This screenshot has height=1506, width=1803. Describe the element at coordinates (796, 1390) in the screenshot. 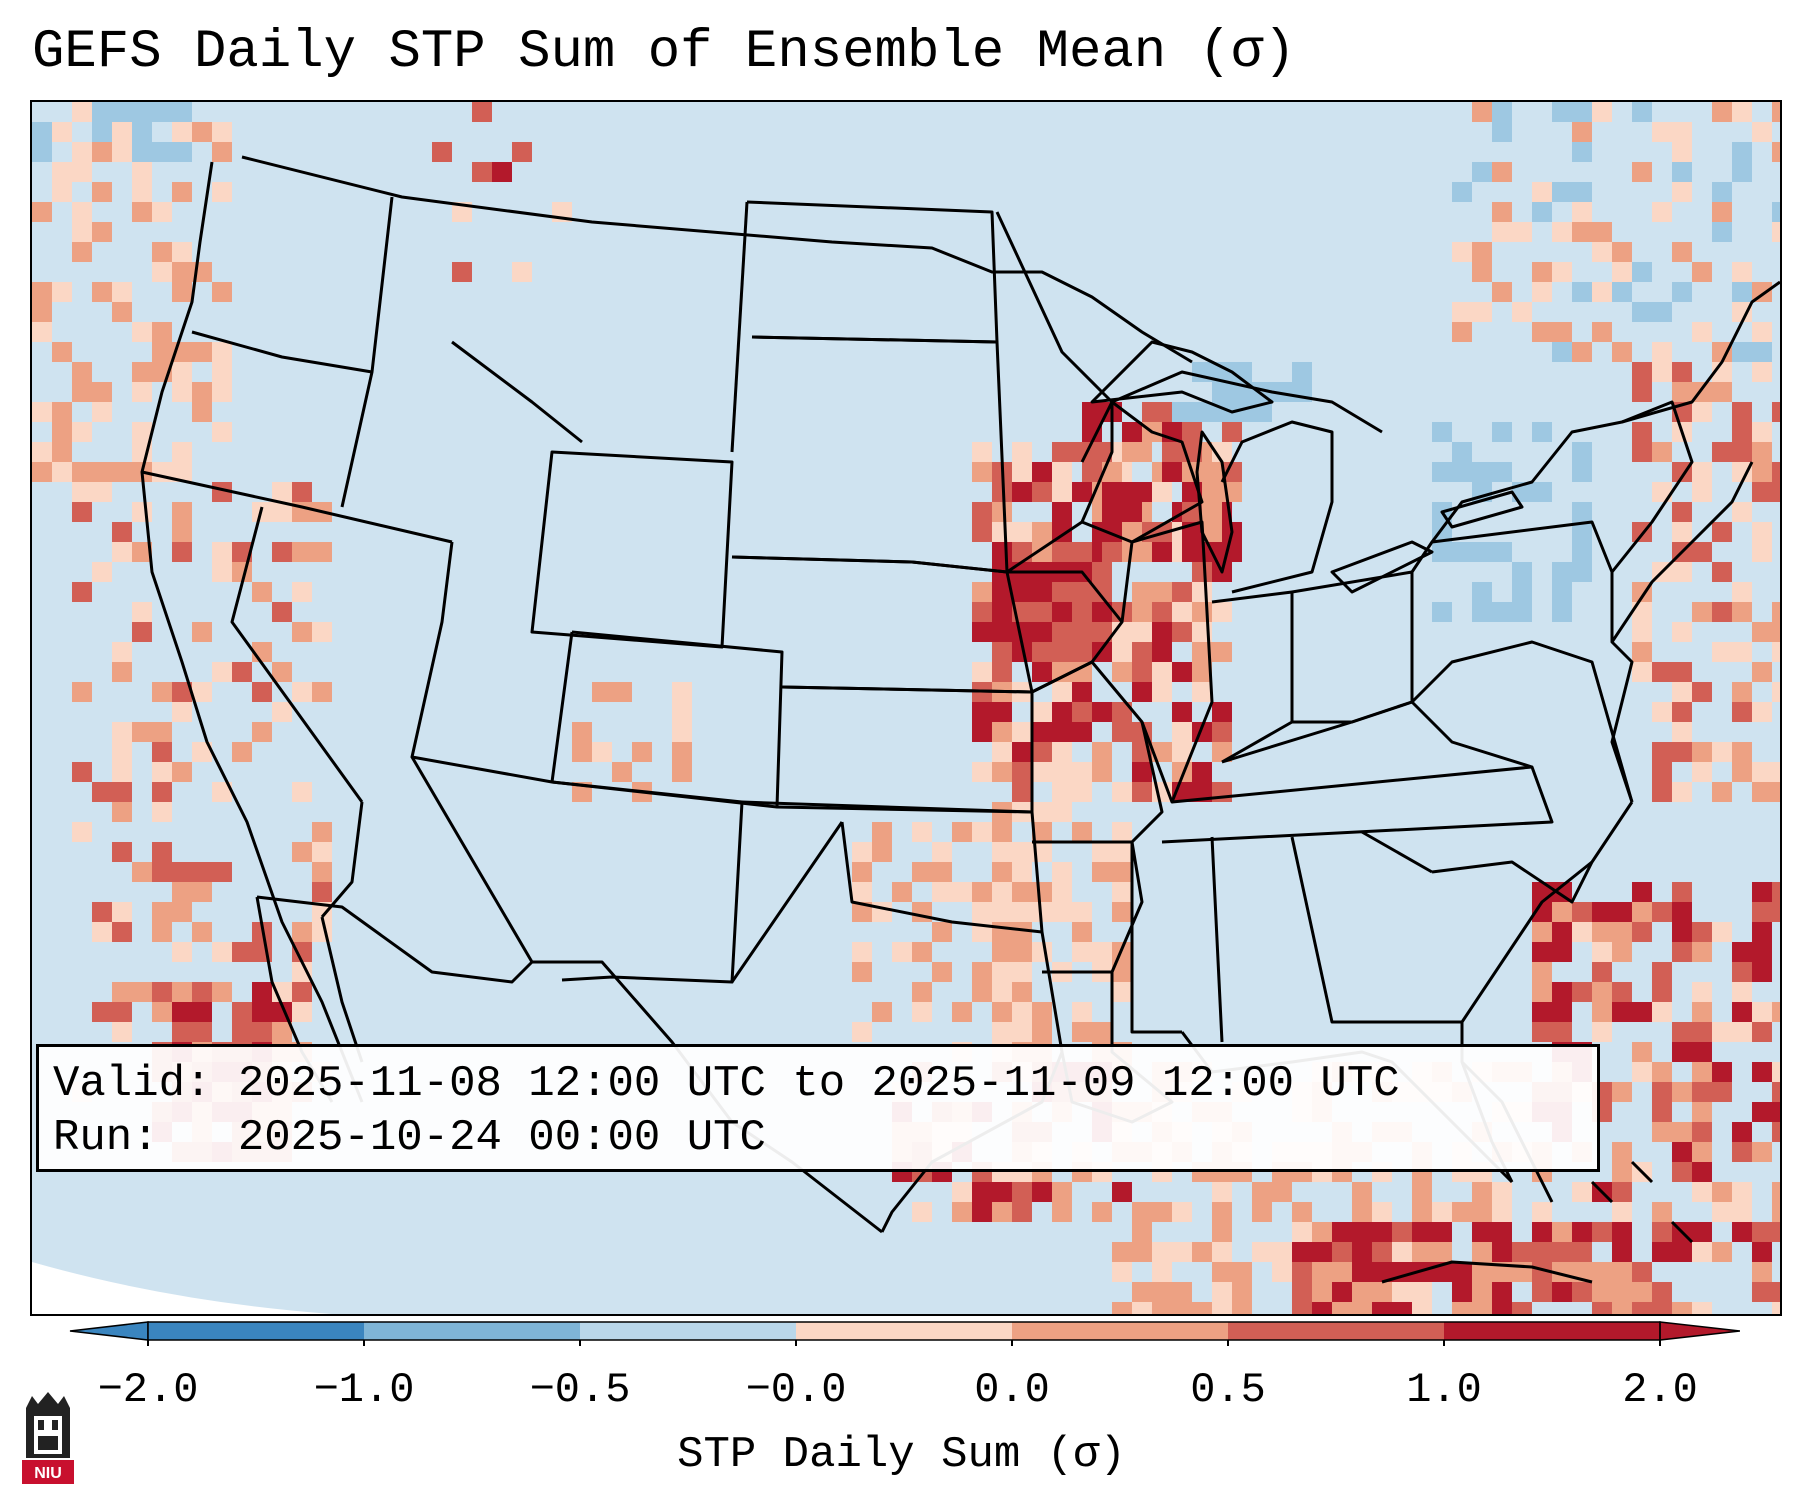

I see `colorbar-tick-label: −0.0` at that location.